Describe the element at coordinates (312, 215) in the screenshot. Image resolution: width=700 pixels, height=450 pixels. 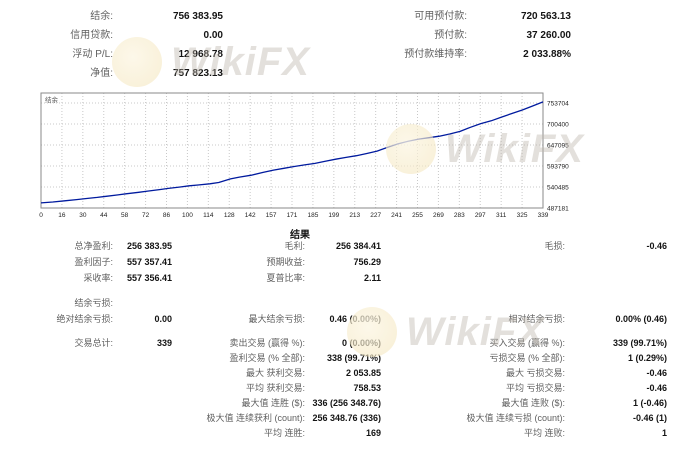
I see `axis-tick-label: 185` at that location.